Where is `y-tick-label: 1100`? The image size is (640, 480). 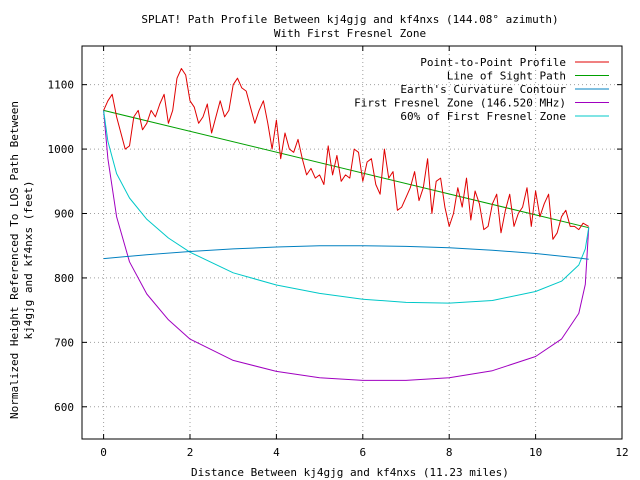 y-tick-label: 1100 is located at coordinates (61, 85).